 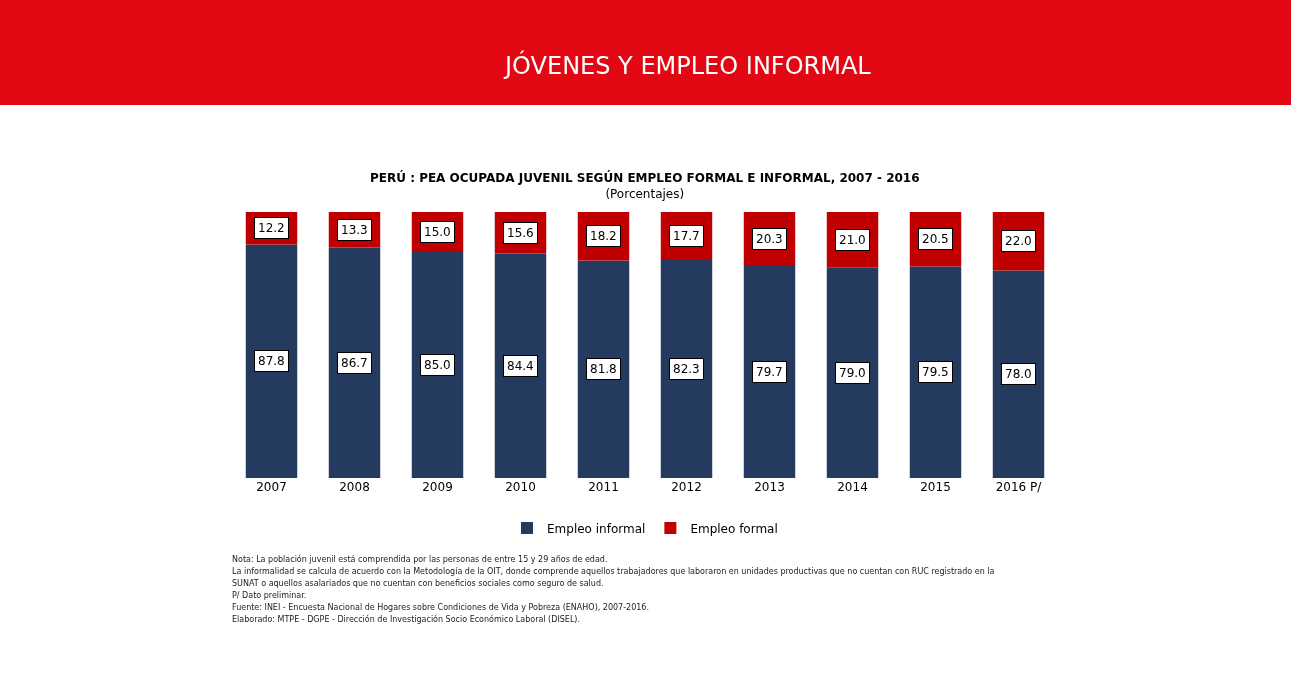 I want to click on data-label: 86.7, so click(x=354, y=363).